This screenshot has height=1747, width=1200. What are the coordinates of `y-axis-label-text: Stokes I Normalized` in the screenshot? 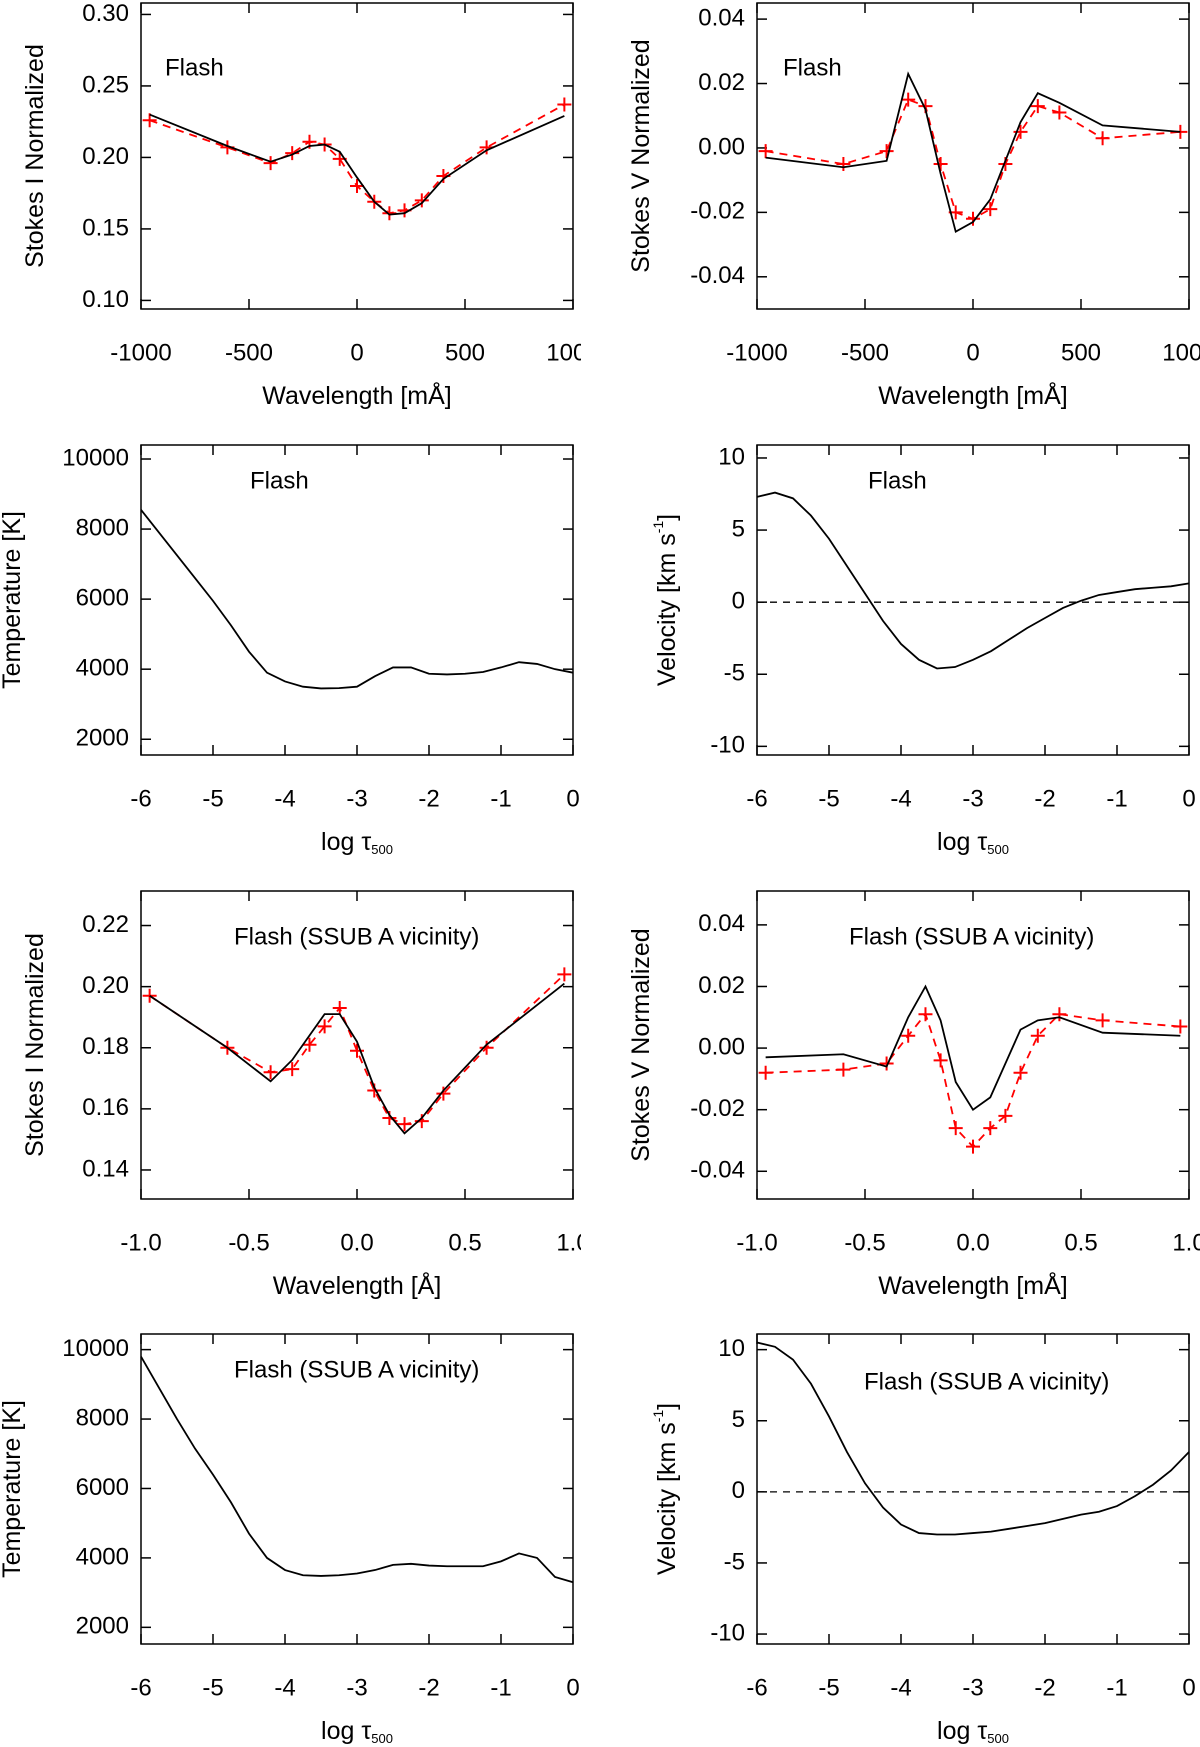 It's located at (35, 1045).